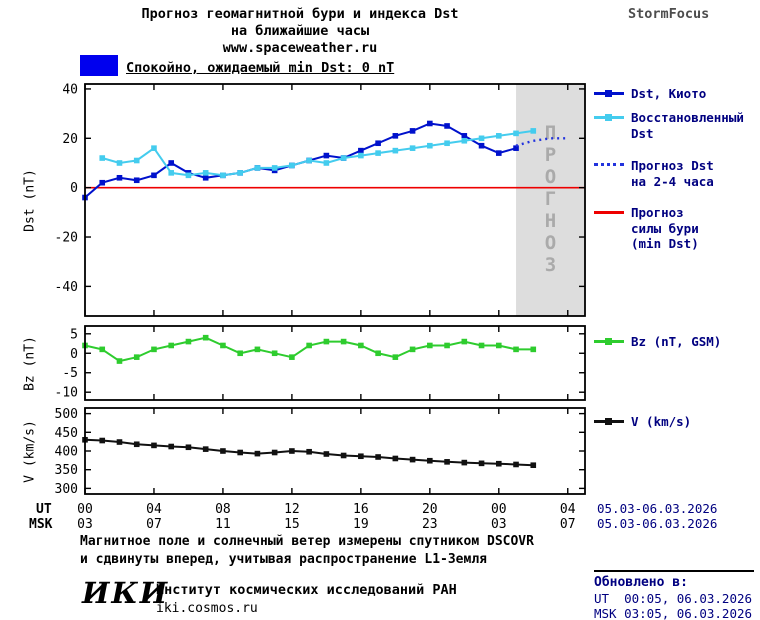 Image resolution: width=760 pixels, height=620 pixels. Describe the element at coordinates (674, 571) in the screenshot. I see `updated-block-divider` at that location.